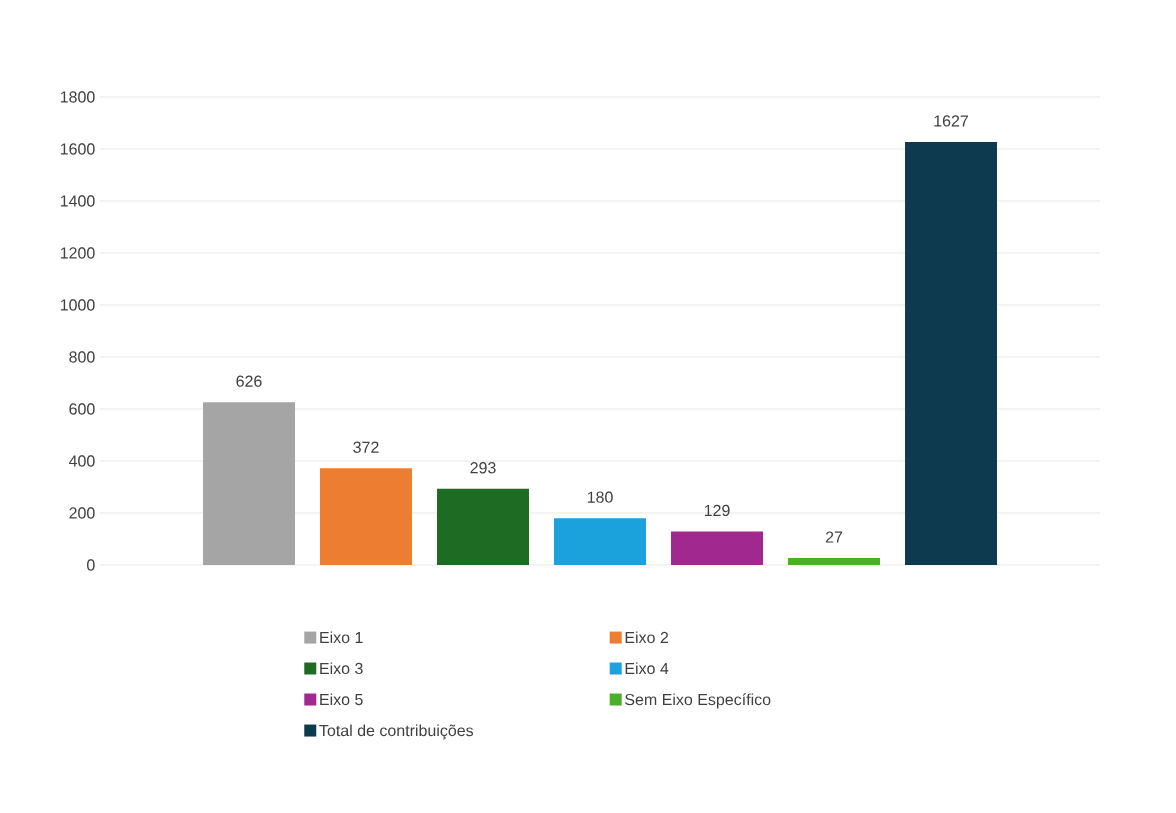 The height and width of the screenshot is (813, 1176). What do you see at coordinates (77, 253) in the screenshot?
I see `y-tick-label: 1200` at bounding box center [77, 253].